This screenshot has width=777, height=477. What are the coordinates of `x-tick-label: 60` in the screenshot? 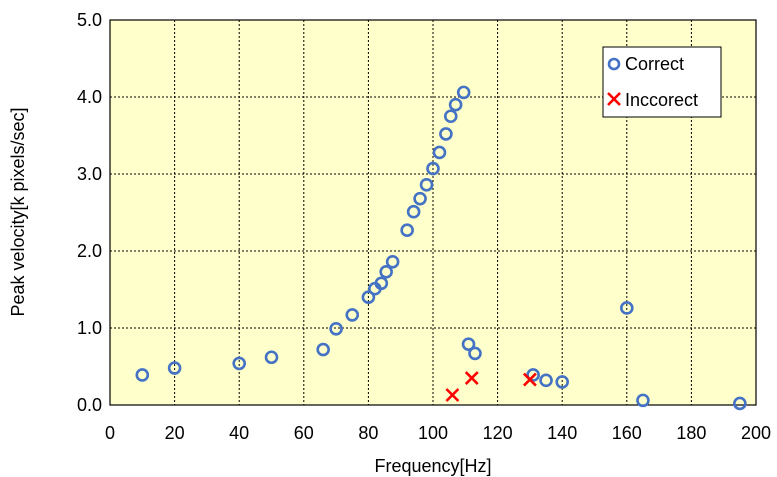 It's located at (304, 433).